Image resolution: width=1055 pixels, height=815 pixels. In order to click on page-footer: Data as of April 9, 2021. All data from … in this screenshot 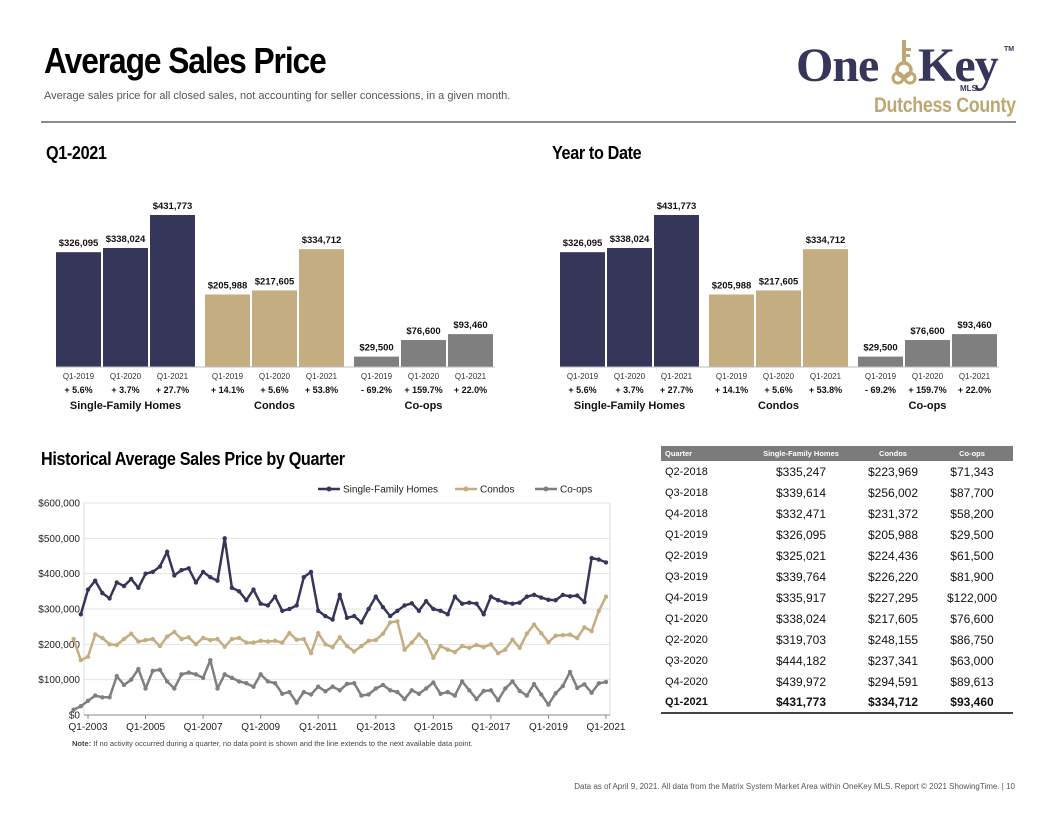, I will do `click(794, 786)`.